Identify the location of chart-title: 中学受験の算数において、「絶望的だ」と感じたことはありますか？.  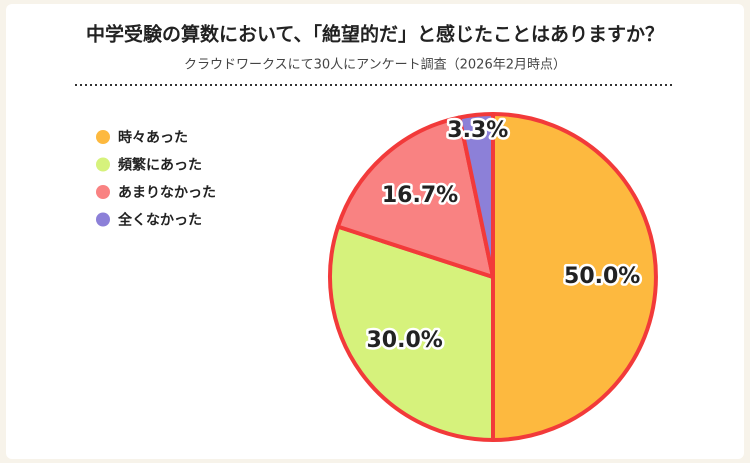
(375, 34).